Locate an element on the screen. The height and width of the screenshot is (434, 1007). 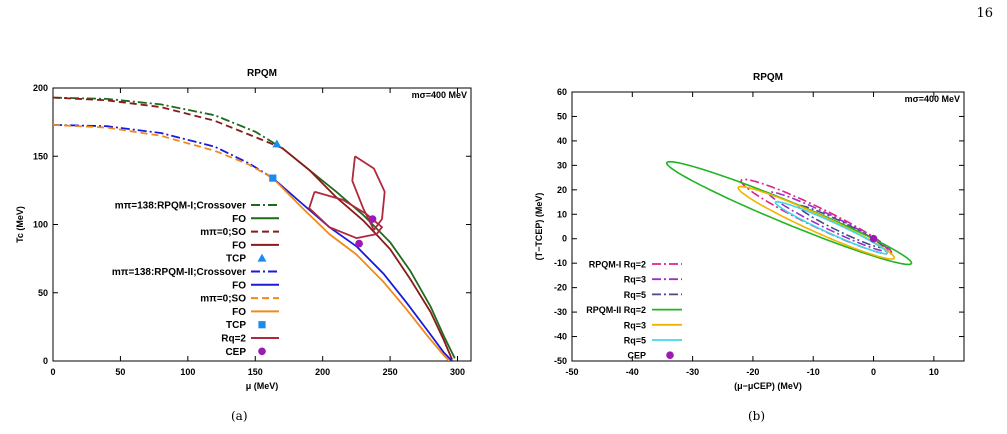
y-tick-label: -20 is located at coordinates (560, 288).